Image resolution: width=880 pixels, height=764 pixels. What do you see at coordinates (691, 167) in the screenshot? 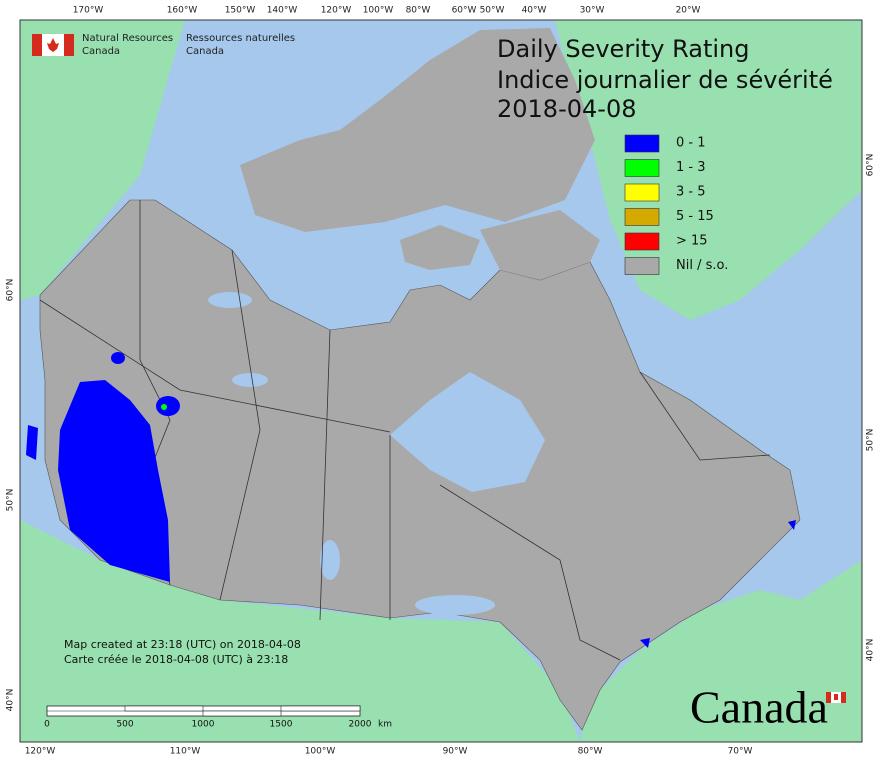
I see `legend-label: 1 - 3` at bounding box center [691, 167].